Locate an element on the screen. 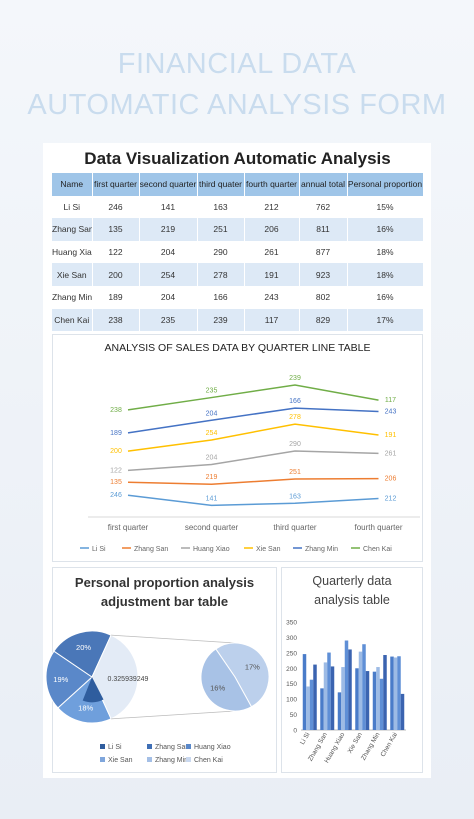 The image size is (474, 819). table-cell: 206 is located at coordinates (272, 229).